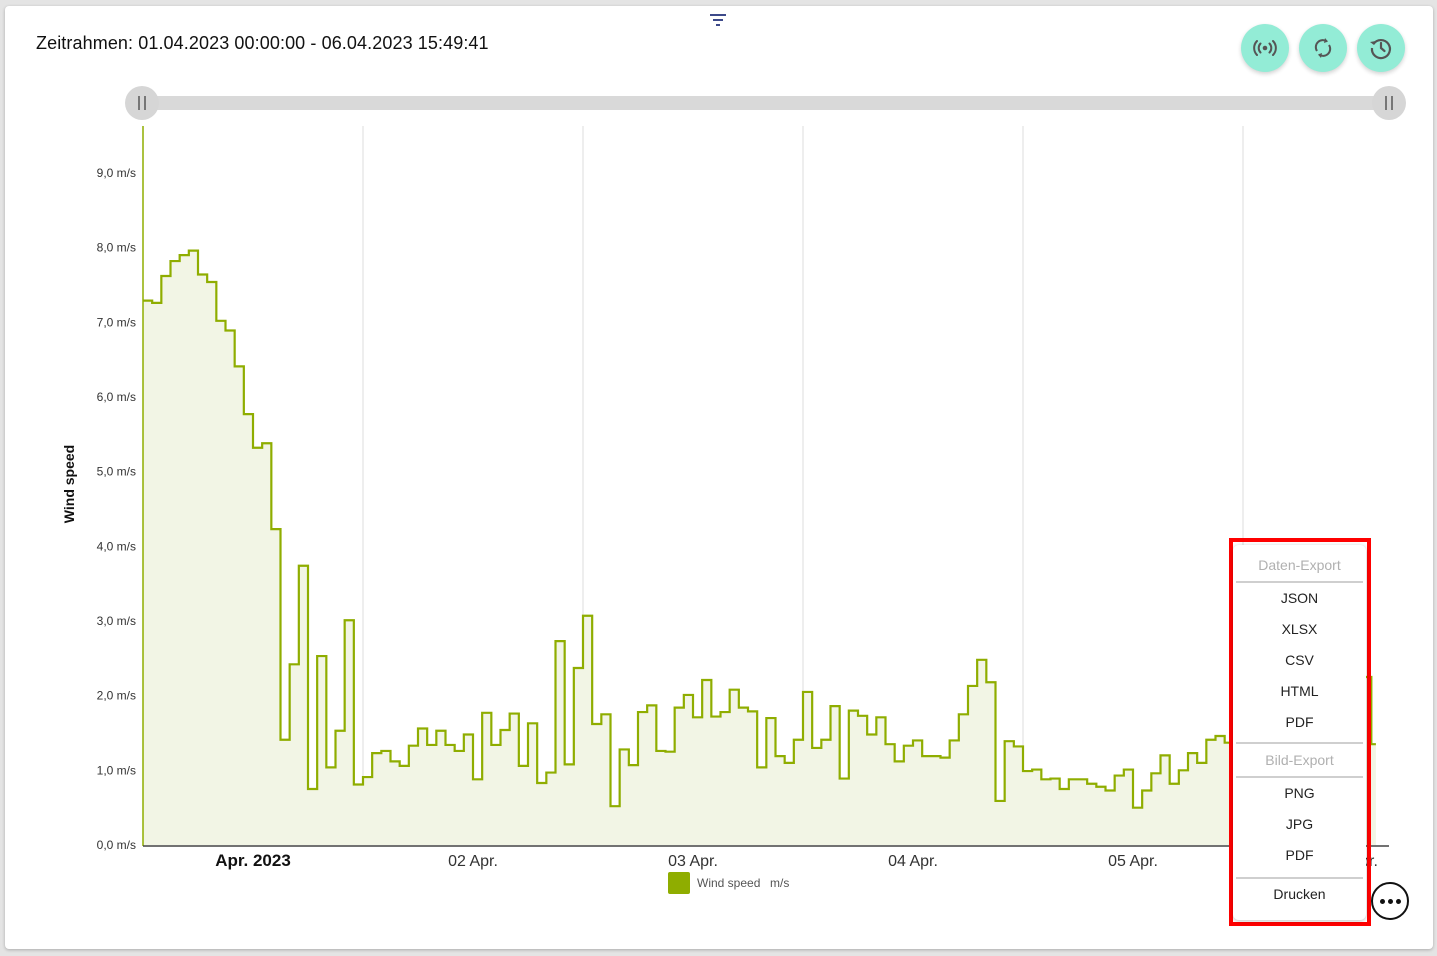  I want to click on y-tick-label: 2,0 m/s, so click(116, 696).